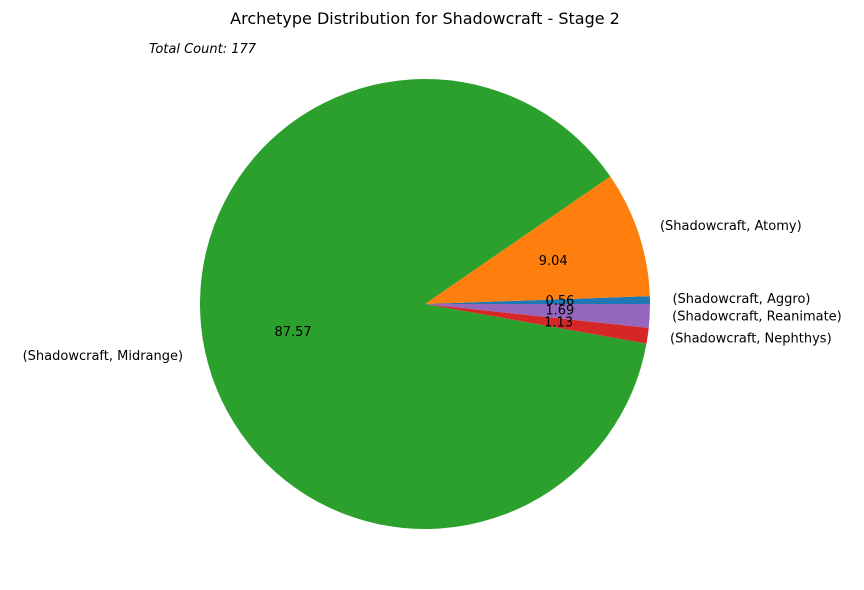 The width and height of the screenshot is (864, 590). What do you see at coordinates (292, 332) in the screenshot?
I see `slice-percent-label: 87.57` at bounding box center [292, 332].